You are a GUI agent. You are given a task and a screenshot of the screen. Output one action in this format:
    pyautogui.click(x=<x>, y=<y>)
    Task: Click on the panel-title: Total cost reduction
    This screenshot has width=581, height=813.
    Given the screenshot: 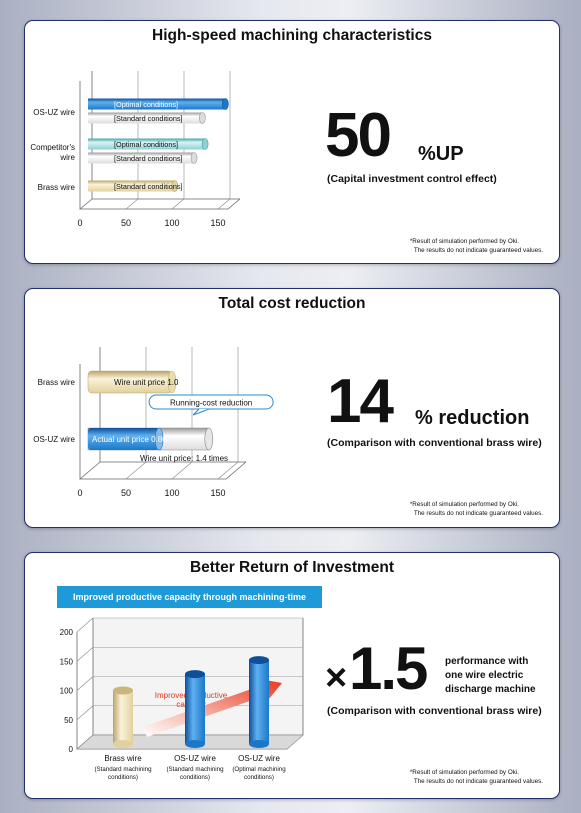 What is the action you would take?
    pyautogui.click(x=292, y=303)
    